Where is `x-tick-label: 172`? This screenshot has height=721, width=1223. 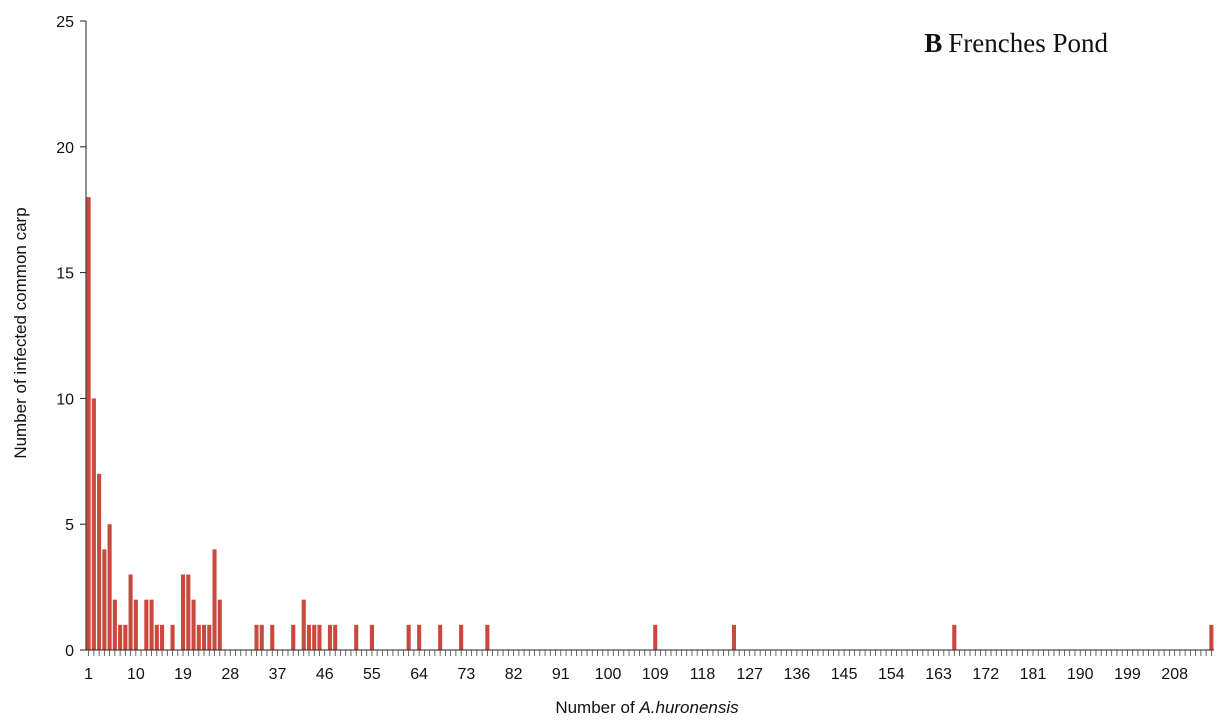
x-tick-label: 172 is located at coordinates (985, 674).